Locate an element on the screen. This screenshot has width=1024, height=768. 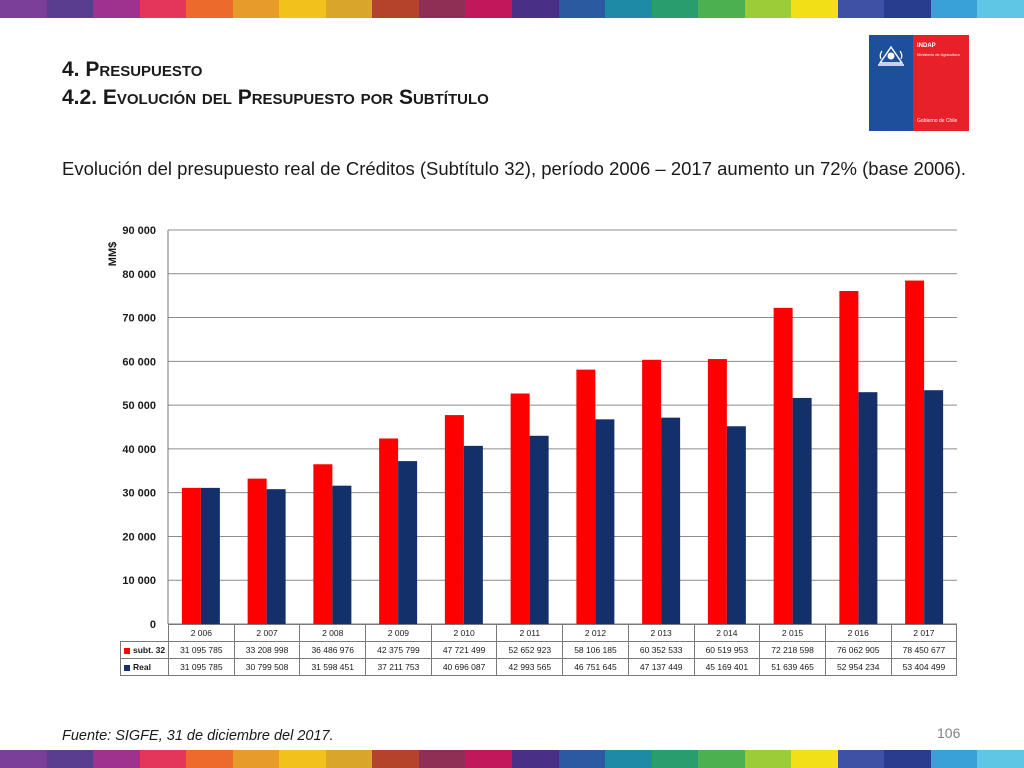
table-year-cell: 2 014 is located at coordinates (727, 633).